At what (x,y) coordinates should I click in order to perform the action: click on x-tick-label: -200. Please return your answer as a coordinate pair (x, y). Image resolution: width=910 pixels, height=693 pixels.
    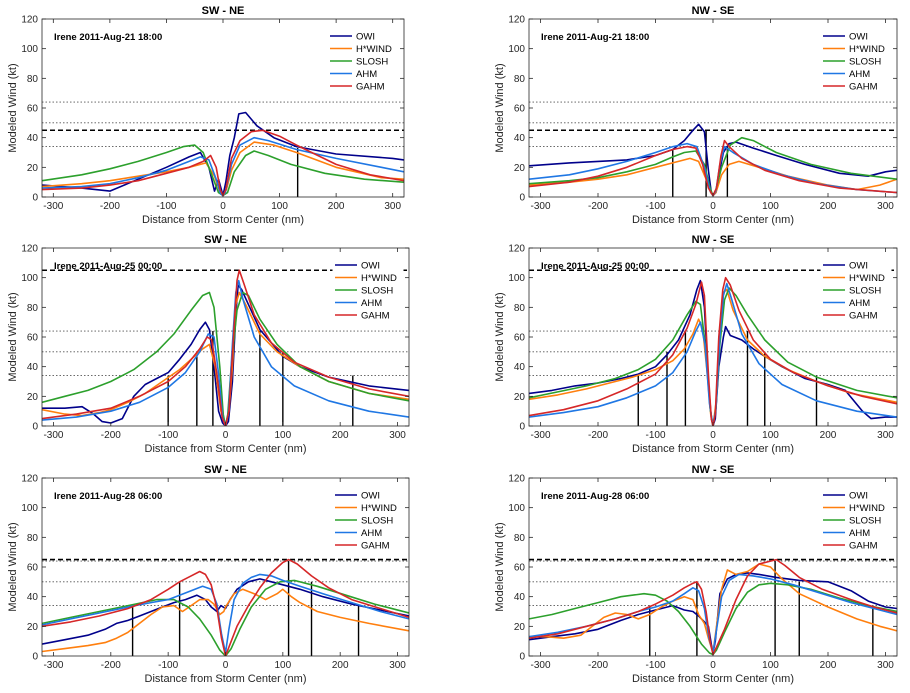
    Looking at the image, I should click on (111, 665).